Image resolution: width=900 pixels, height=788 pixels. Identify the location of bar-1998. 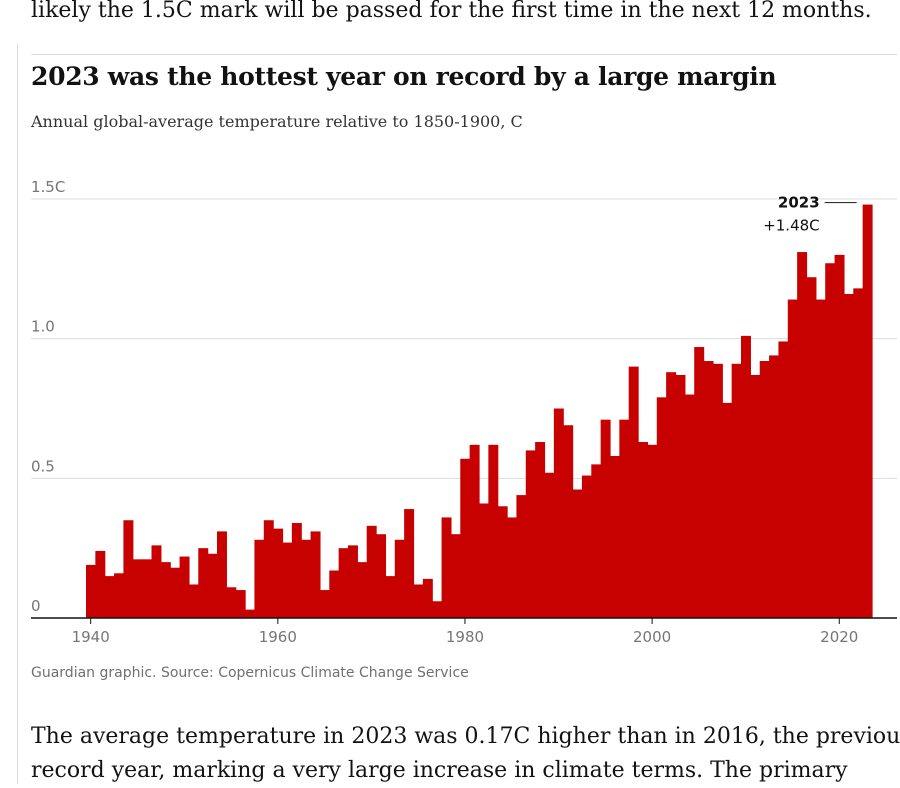
(633, 492).